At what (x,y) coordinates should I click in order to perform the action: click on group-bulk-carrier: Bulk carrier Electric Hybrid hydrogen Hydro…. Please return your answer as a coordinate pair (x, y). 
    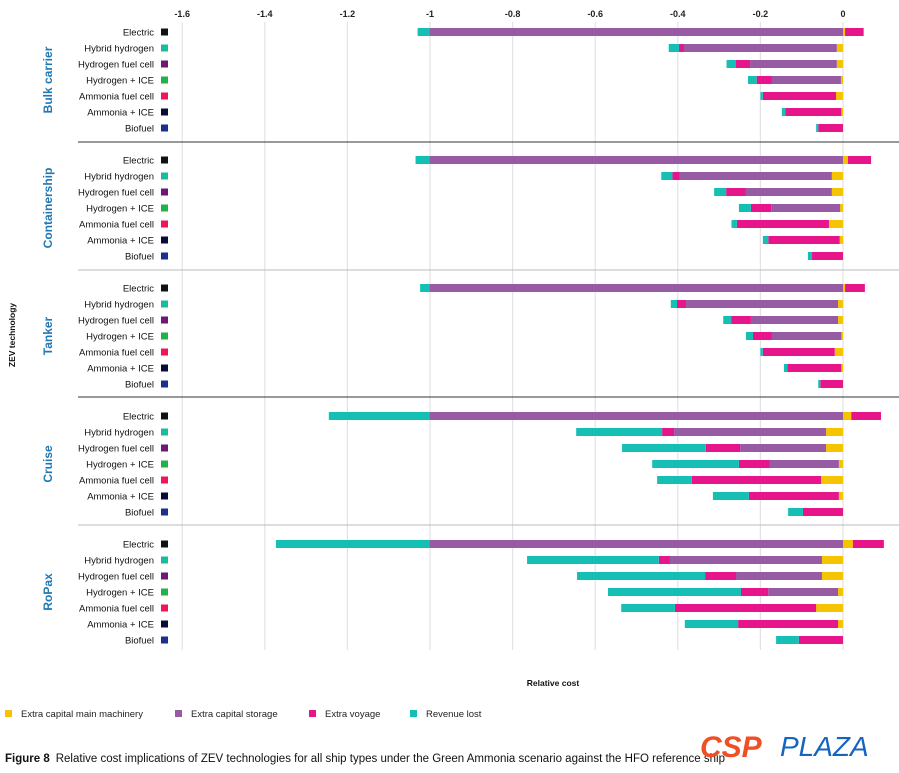
    Looking at the image, I should click on (452, 81).